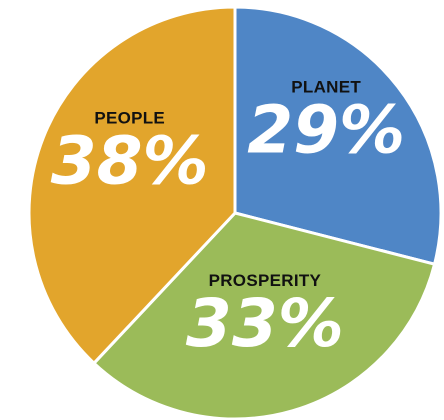 This screenshot has width=444, height=420. Describe the element at coordinates (130, 160) in the screenshot. I see `slice-value-people: 38%` at that location.